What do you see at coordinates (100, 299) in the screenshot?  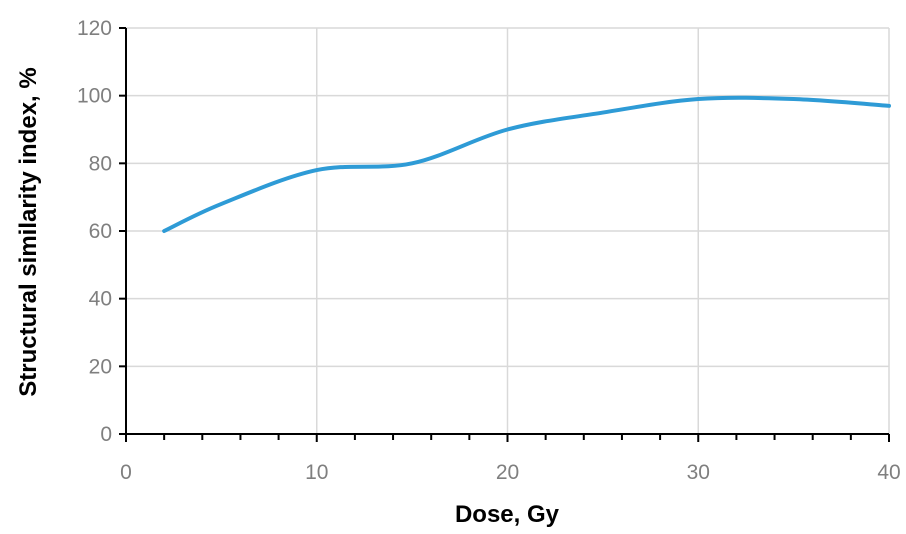 I see `y-tick-label: 40` at bounding box center [100, 299].